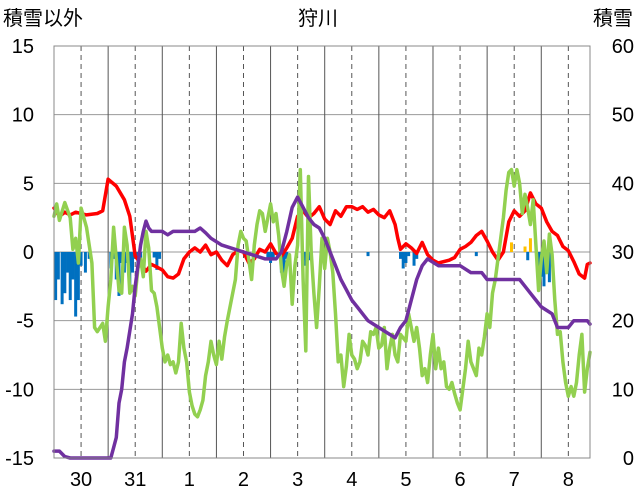  Describe the element at coordinates (628, 459) in the screenshot. I see `y-tick-label-right: 0` at that location.